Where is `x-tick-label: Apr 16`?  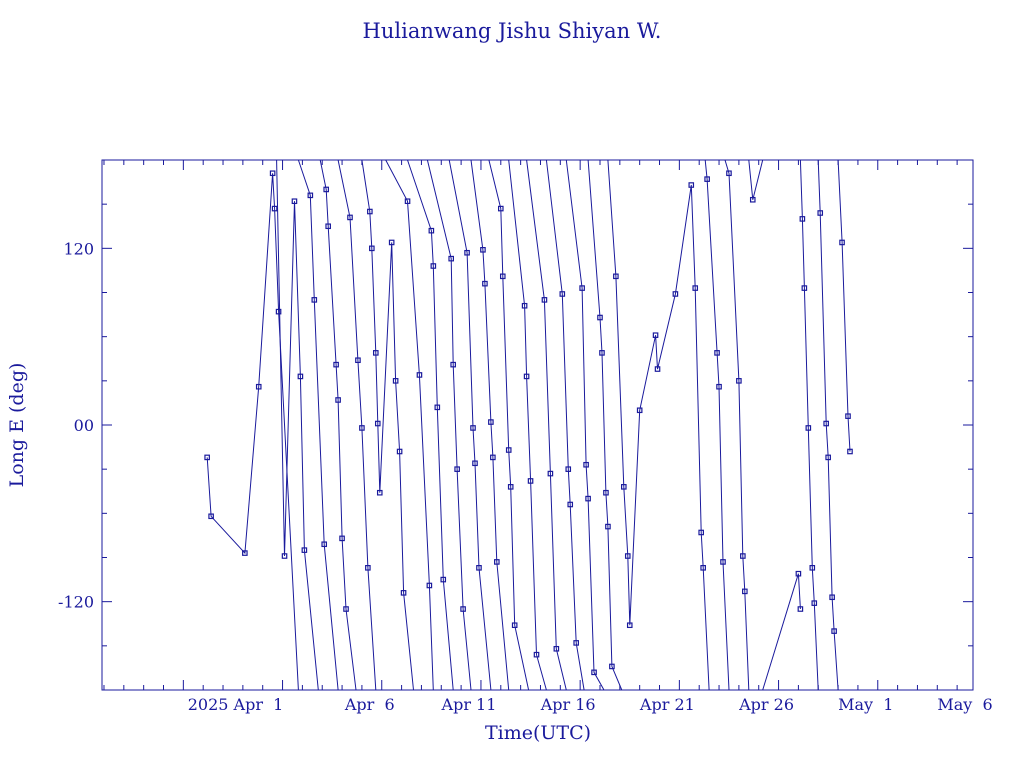 x-tick-label: Apr 16 is located at coordinates (568, 704).